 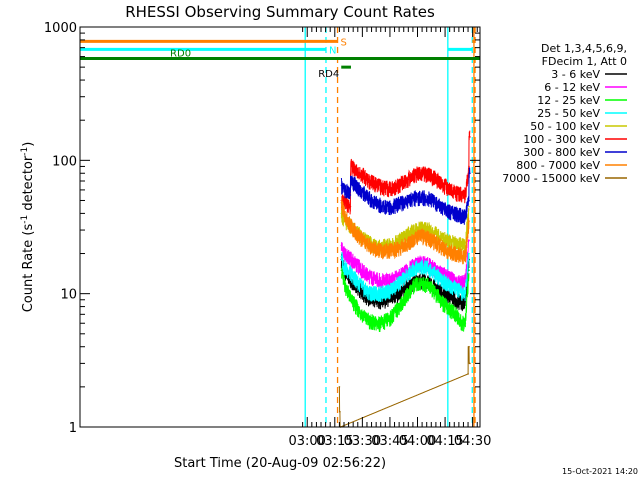 I want to click on series-7000-15000-kev, so click(x=404, y=386).